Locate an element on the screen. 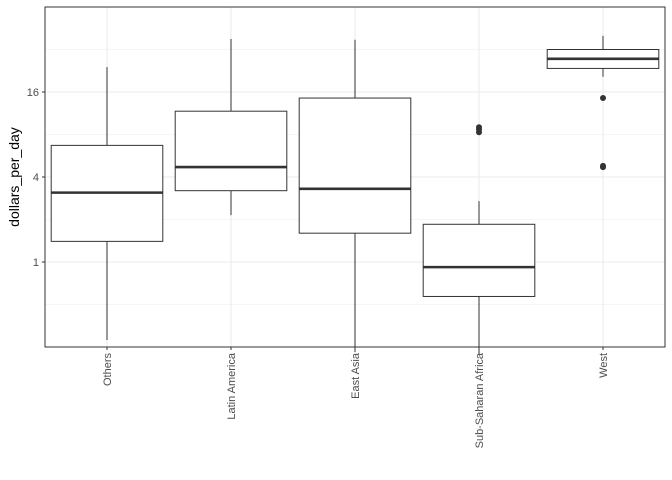 The image size is (672, 480). y-axis-title: dollars_per_day is located at coordinates (14, 177).